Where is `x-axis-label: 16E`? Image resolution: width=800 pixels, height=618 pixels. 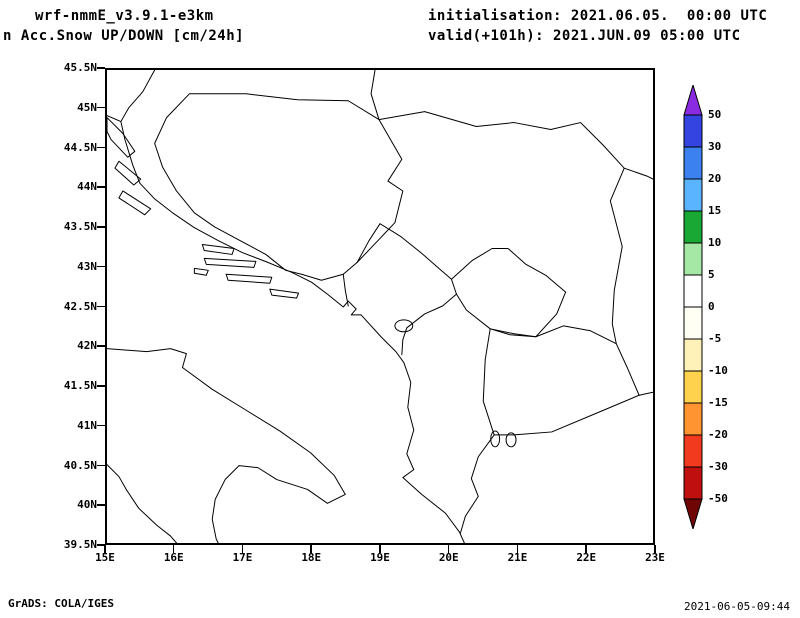
x-axis-label: 16E is located at coordinates (173, 557).